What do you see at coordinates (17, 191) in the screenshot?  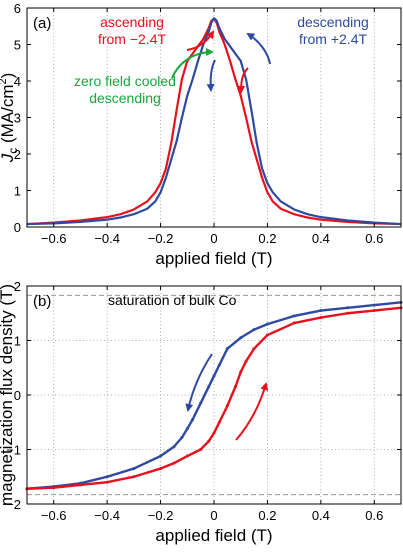 I see `a-ytick-label-1: 1` at bounding box center [17, 191].